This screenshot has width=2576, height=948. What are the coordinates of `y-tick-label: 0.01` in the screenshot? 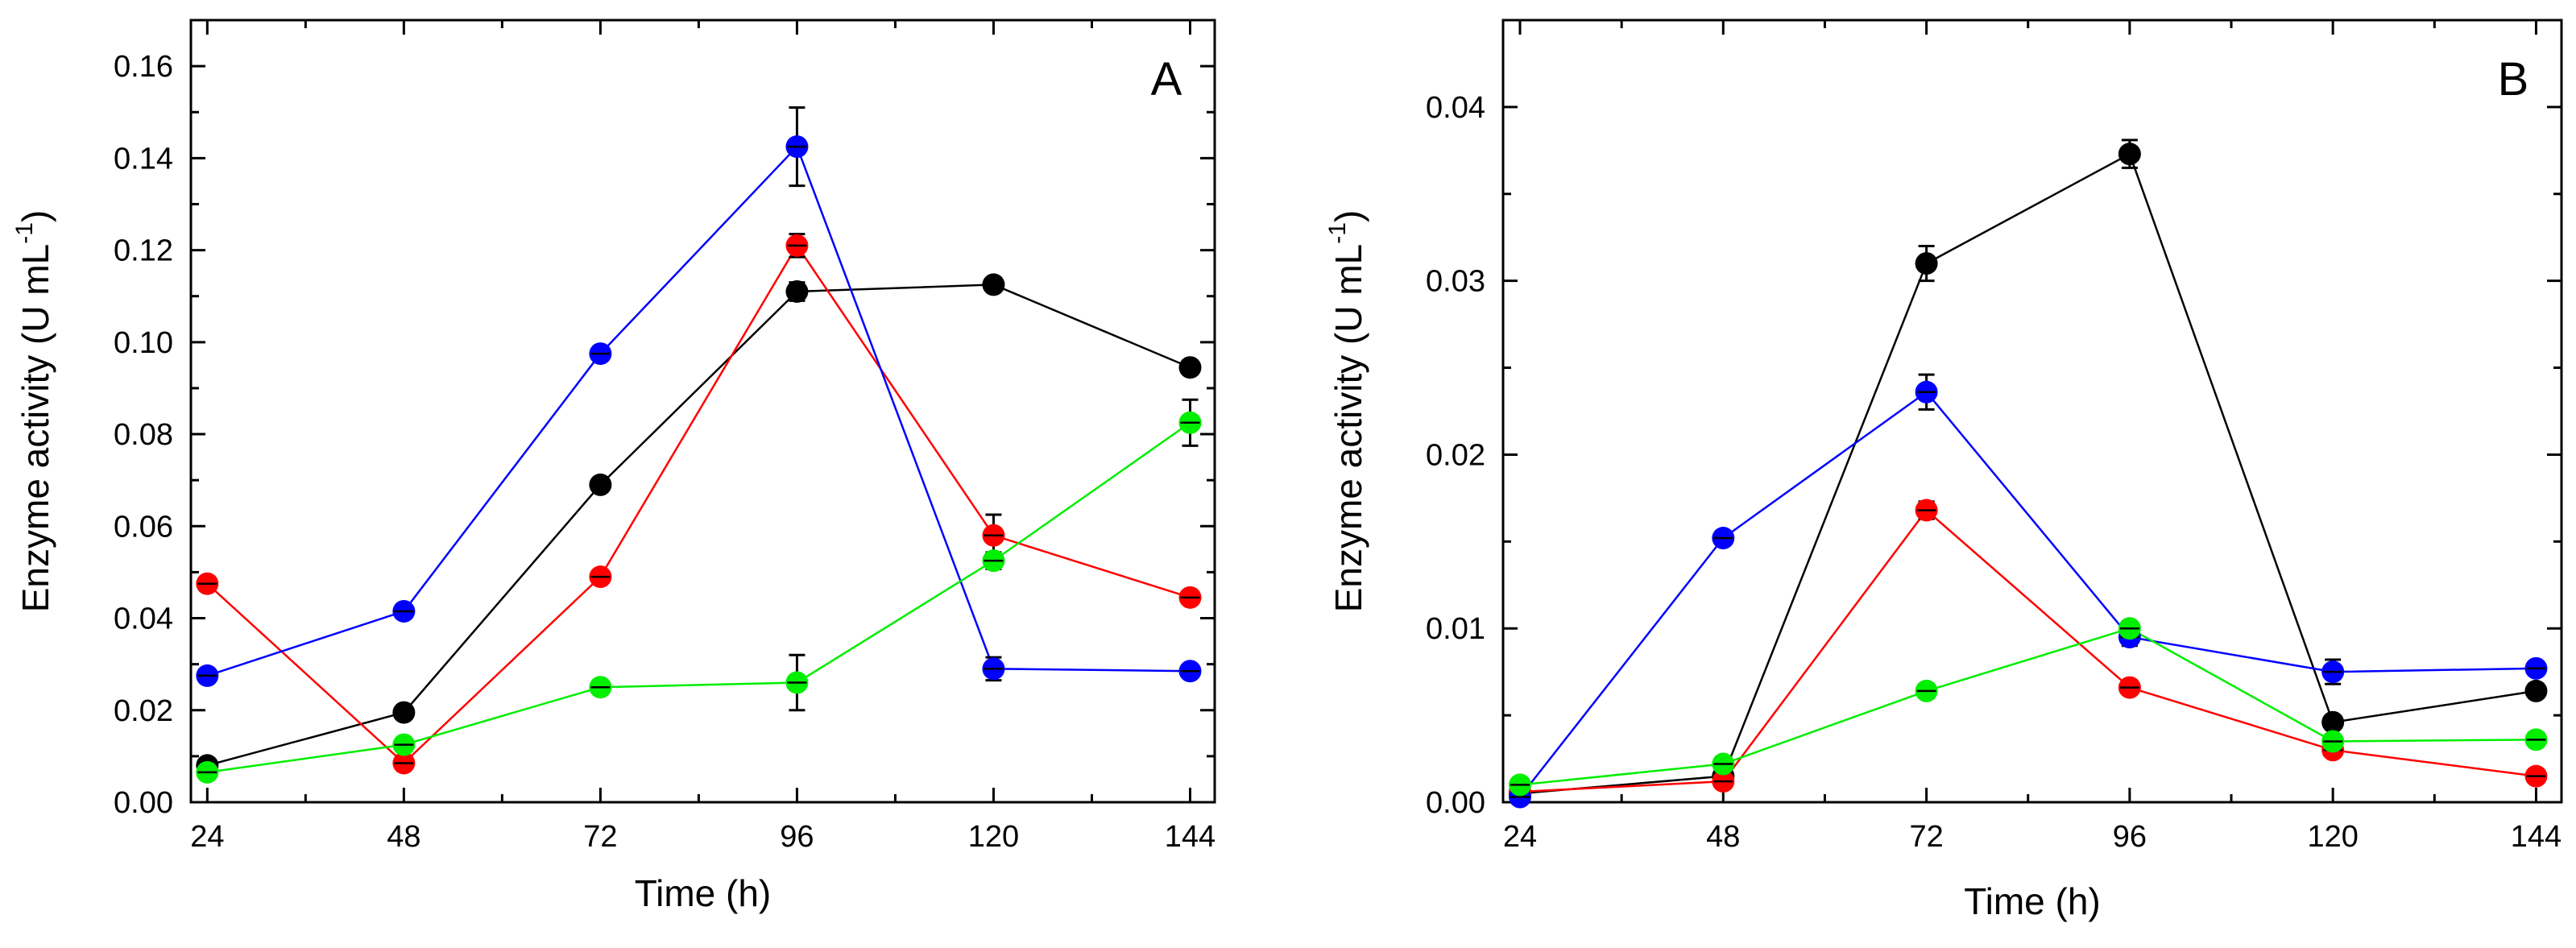 It's located at (1455, 629).